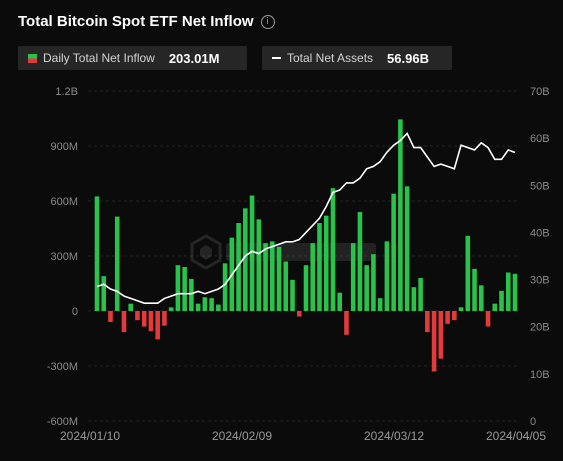  I want to click on left-axis-ticks: 1.2B 900M 600M 300M 0 -300M -600M, so click(62, 257).